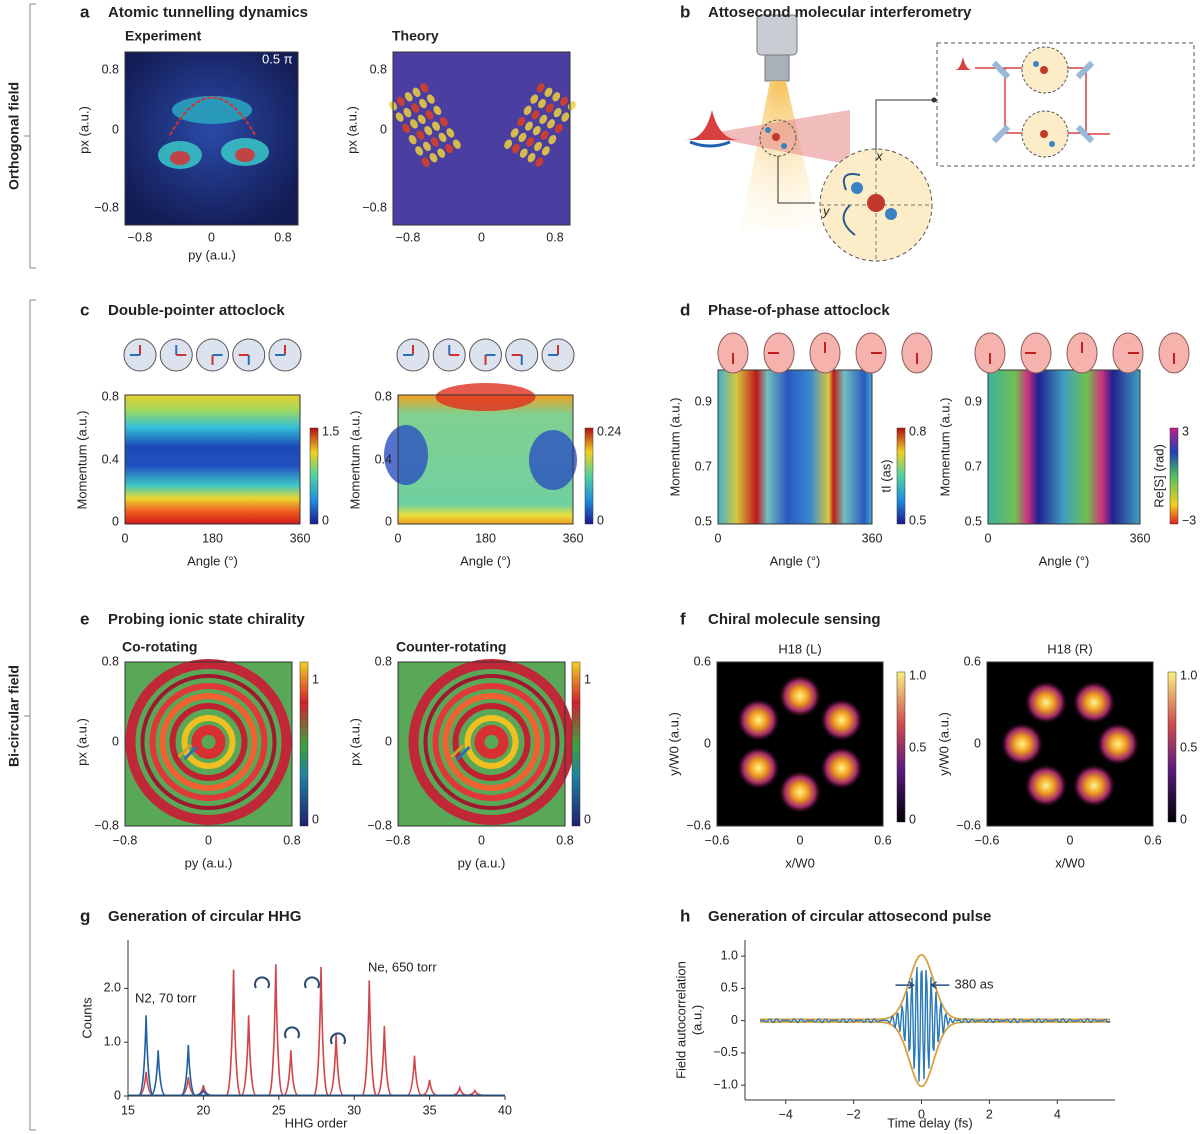 This screenshot has width=1200, height=1134. Describe the element at coordinates (696, 1020) in the screenshot. I see `y-axis-label: (a.u.)` at that location.